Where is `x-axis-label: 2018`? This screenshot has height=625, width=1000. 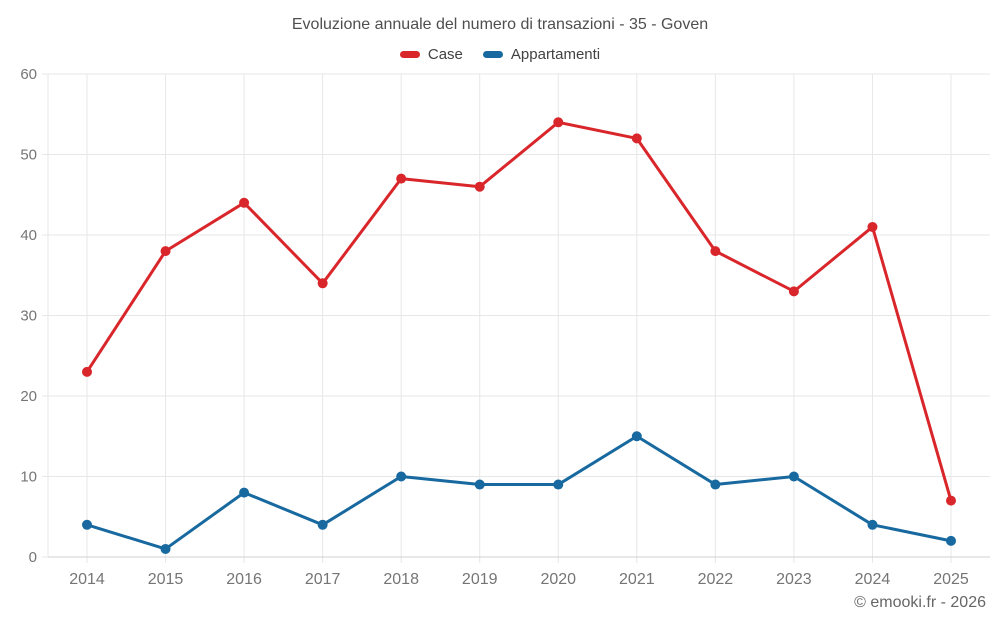 x-axis-label: 2018 is located at coordinates (401, 579).